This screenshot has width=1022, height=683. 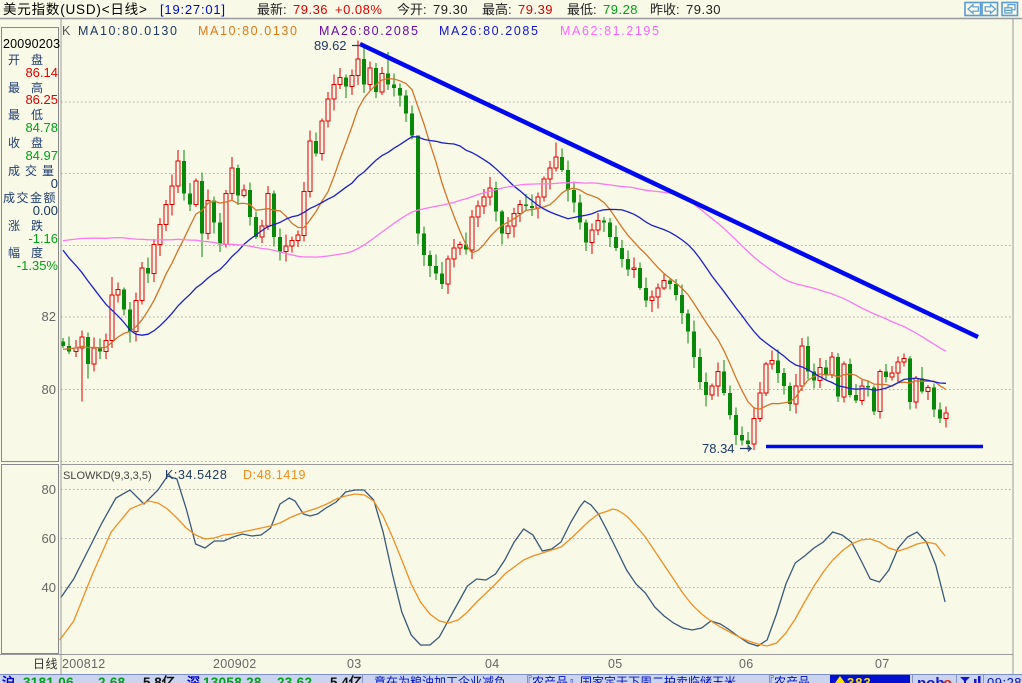 What do you see at coordinates (66, 31) in the screenshot?
I see `svg-text: K` at bounding box center [66, 31].